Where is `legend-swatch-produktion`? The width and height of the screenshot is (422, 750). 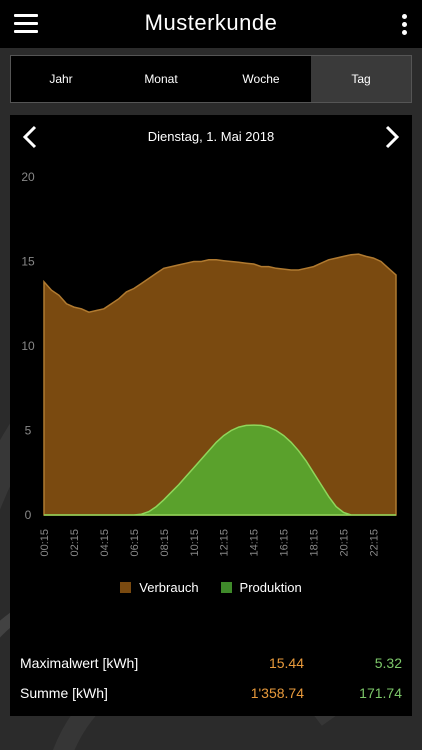 legend-swatch-produktion is located at coordinates (226, 587).